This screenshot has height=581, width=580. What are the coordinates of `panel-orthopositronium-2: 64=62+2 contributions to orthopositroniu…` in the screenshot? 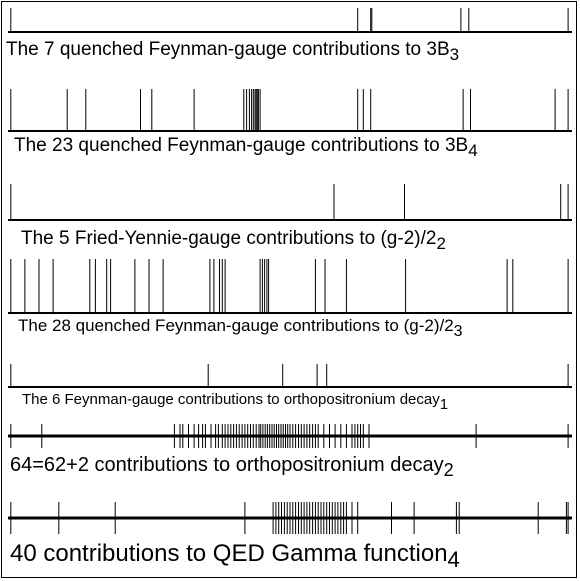 It's located at (290, 452).